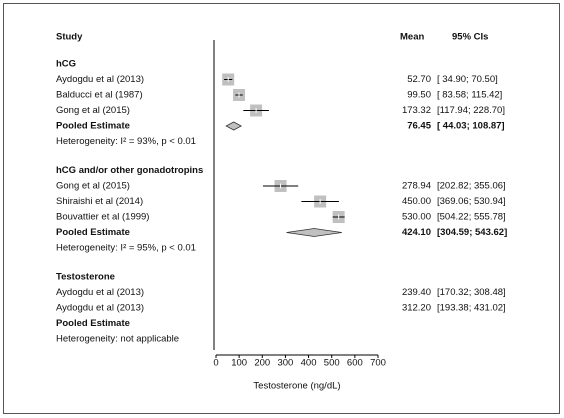 The image size is (564, 418). Describe the element at coordinates (99, 95) in the screenshot. I see `study-label: Balducci et al (1987)` at that location.